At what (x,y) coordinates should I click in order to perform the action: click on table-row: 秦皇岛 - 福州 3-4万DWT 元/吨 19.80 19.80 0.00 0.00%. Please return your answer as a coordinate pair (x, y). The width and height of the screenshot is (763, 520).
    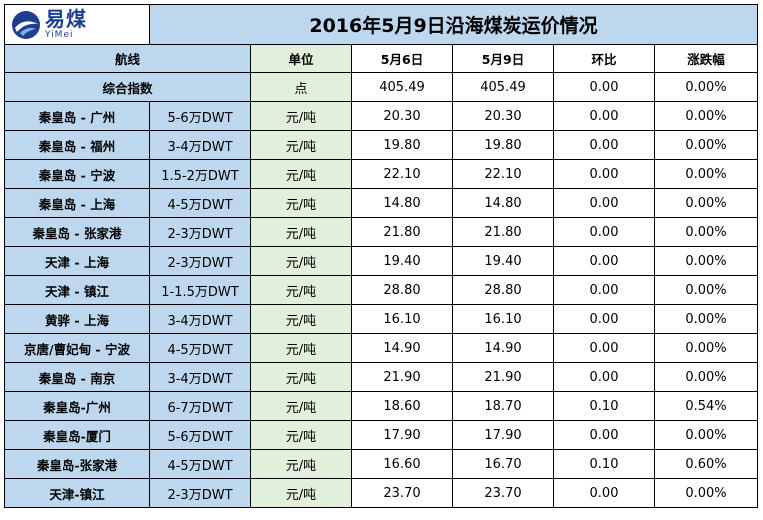
    Looking at the image, I should click on (381, 145).